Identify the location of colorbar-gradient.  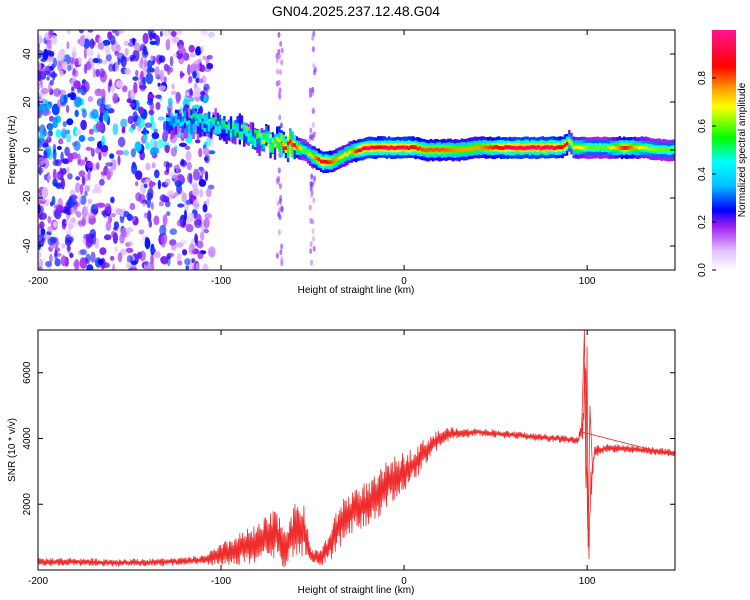
(724, 150).